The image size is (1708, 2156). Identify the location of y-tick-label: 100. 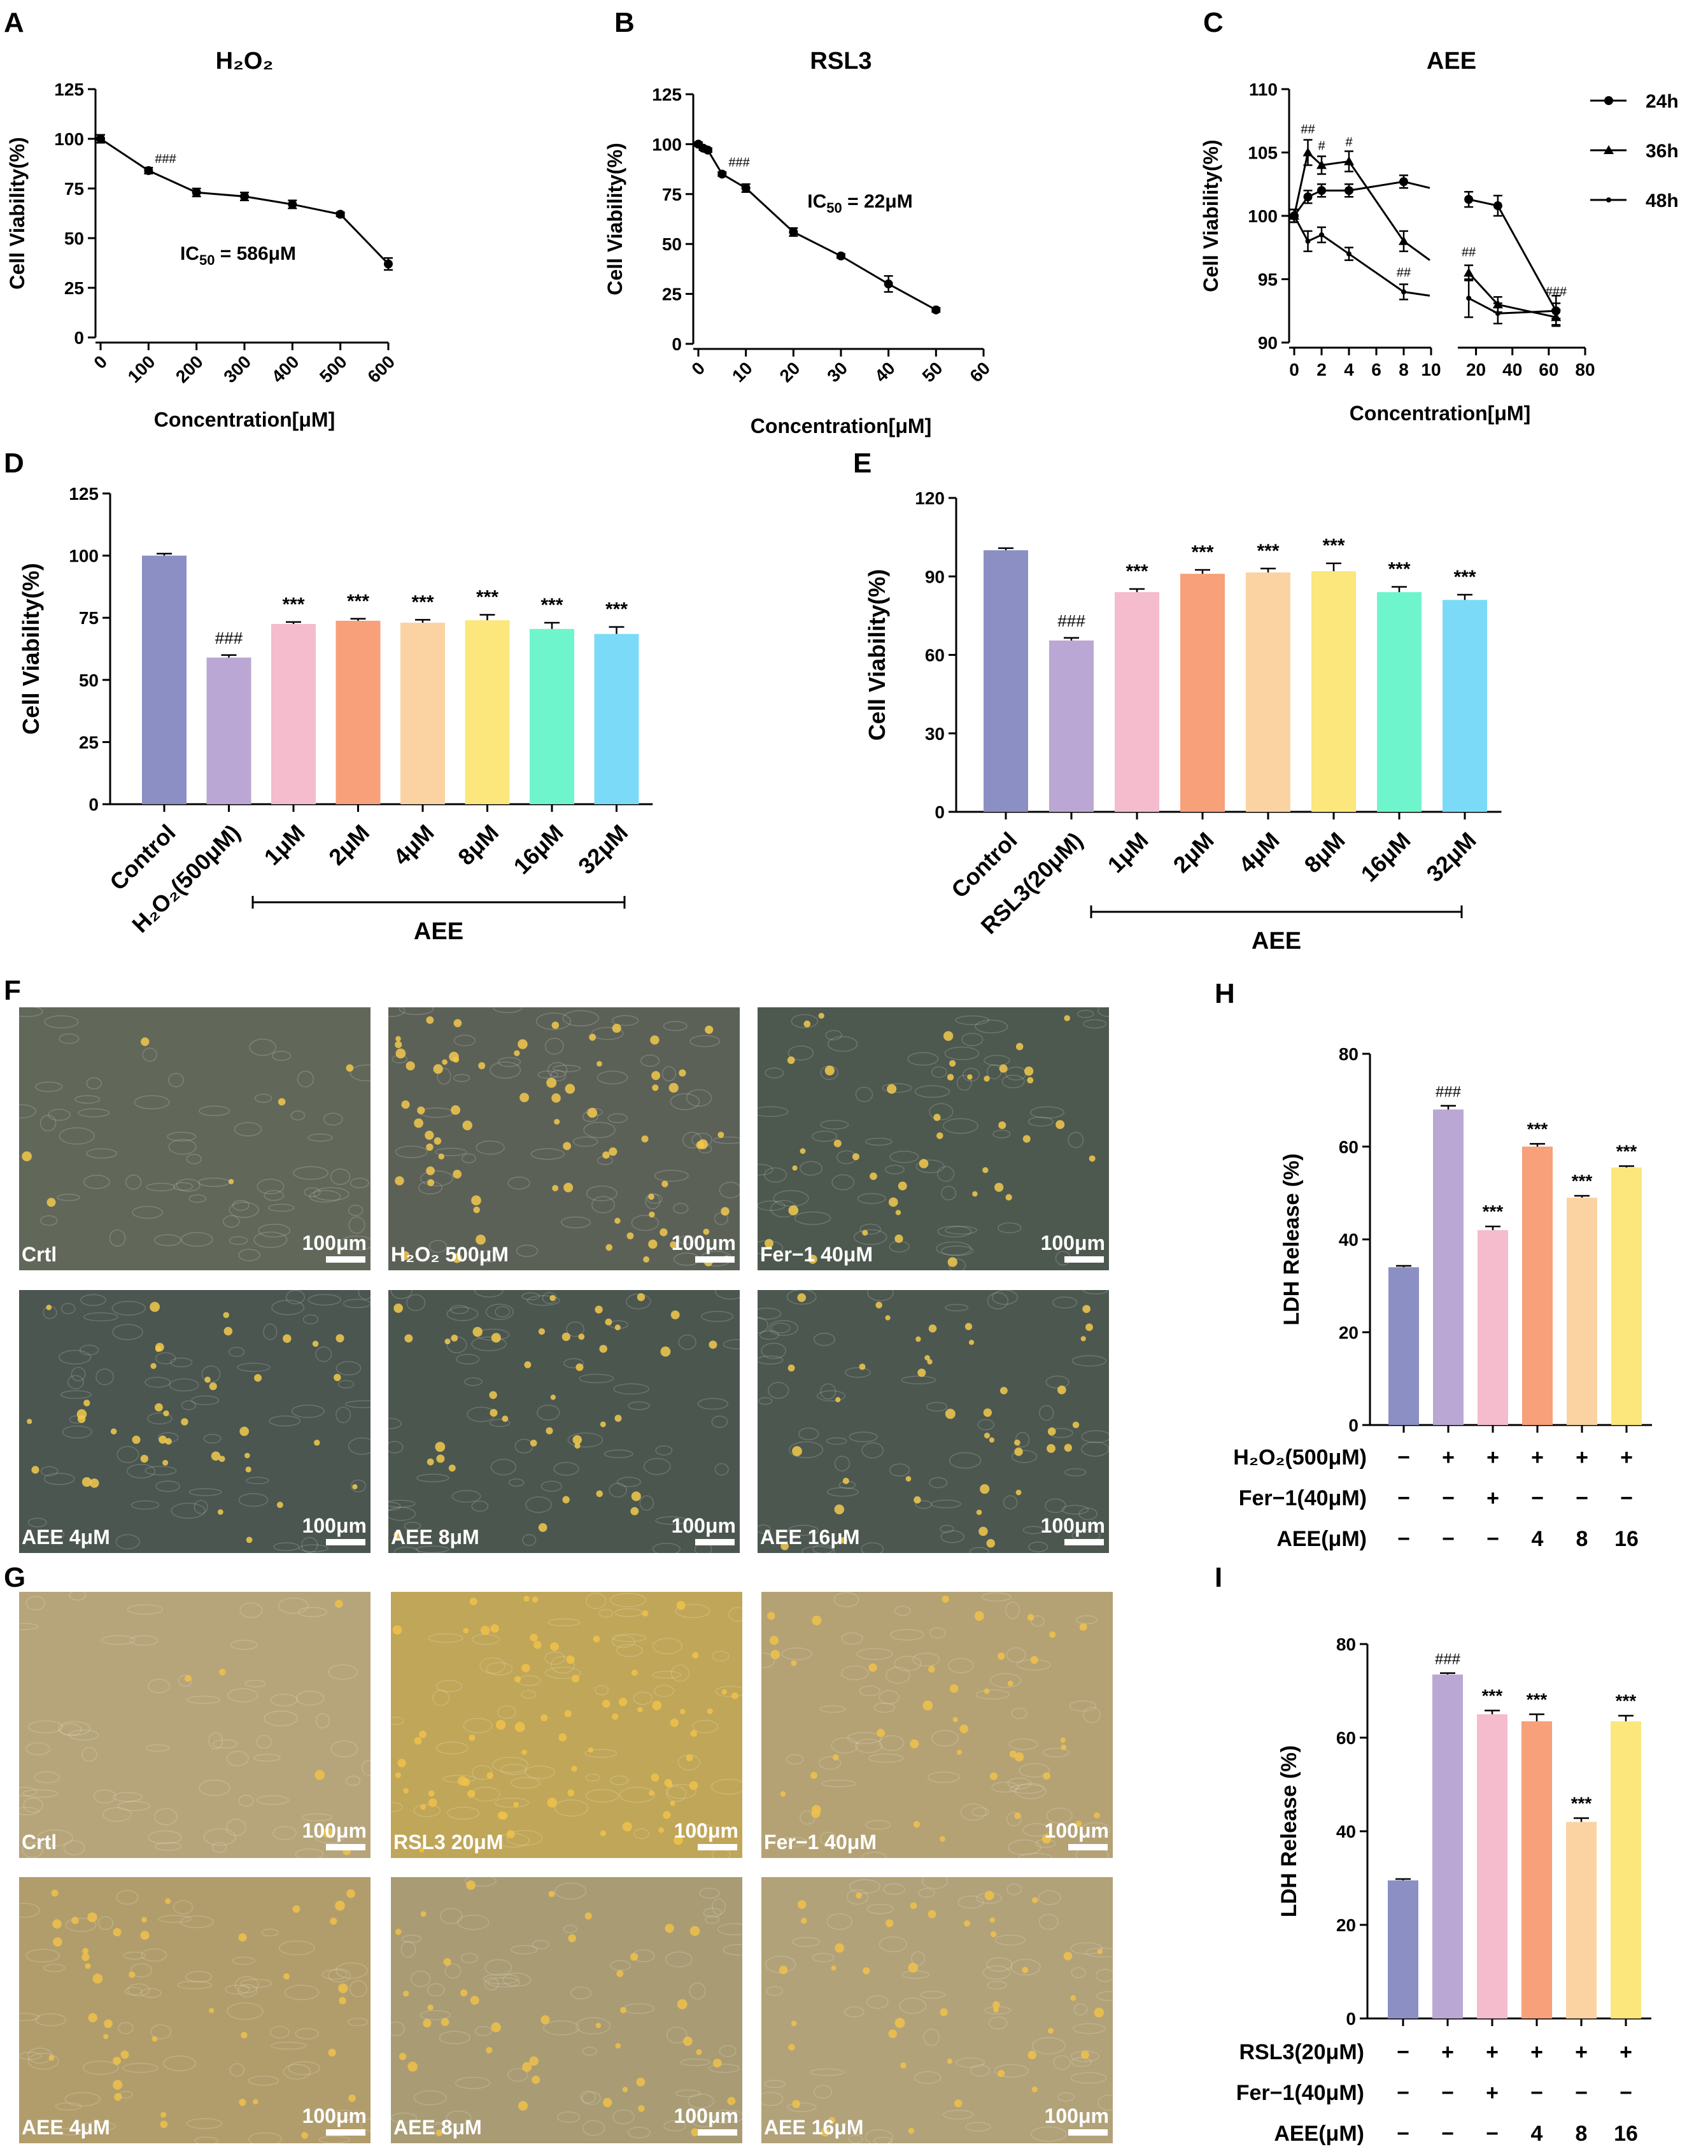
(1263, 216).